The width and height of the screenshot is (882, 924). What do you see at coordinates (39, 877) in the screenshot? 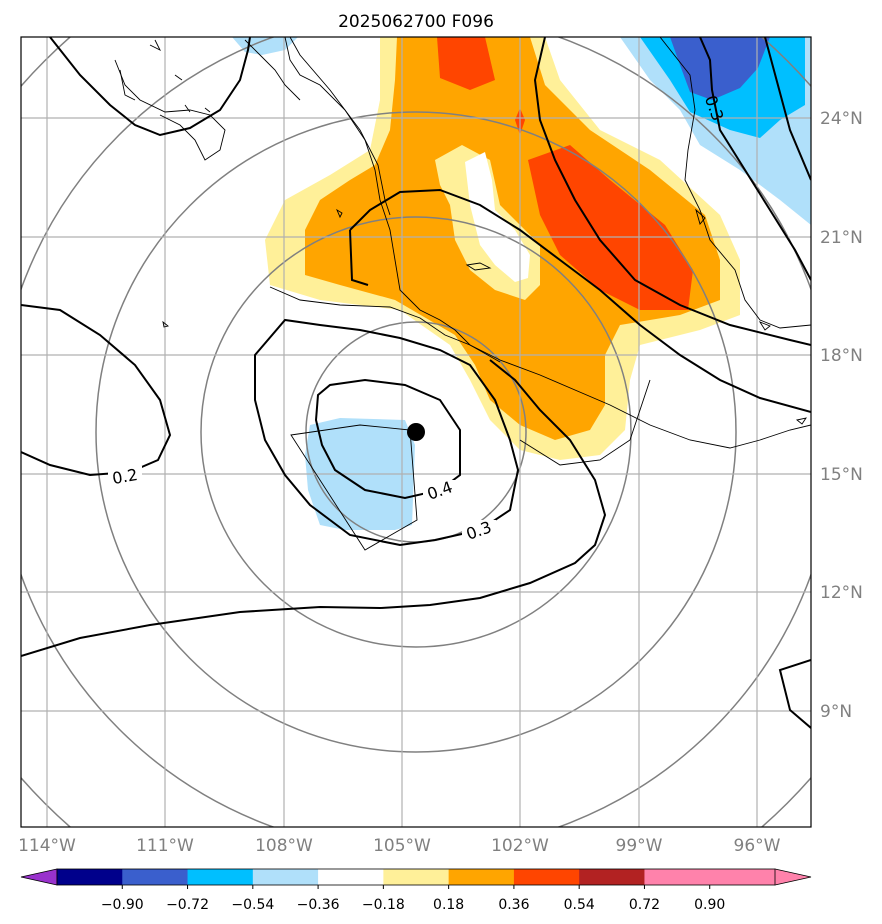
I see `colorbar-extend-left` at bounding box center [39, 877].